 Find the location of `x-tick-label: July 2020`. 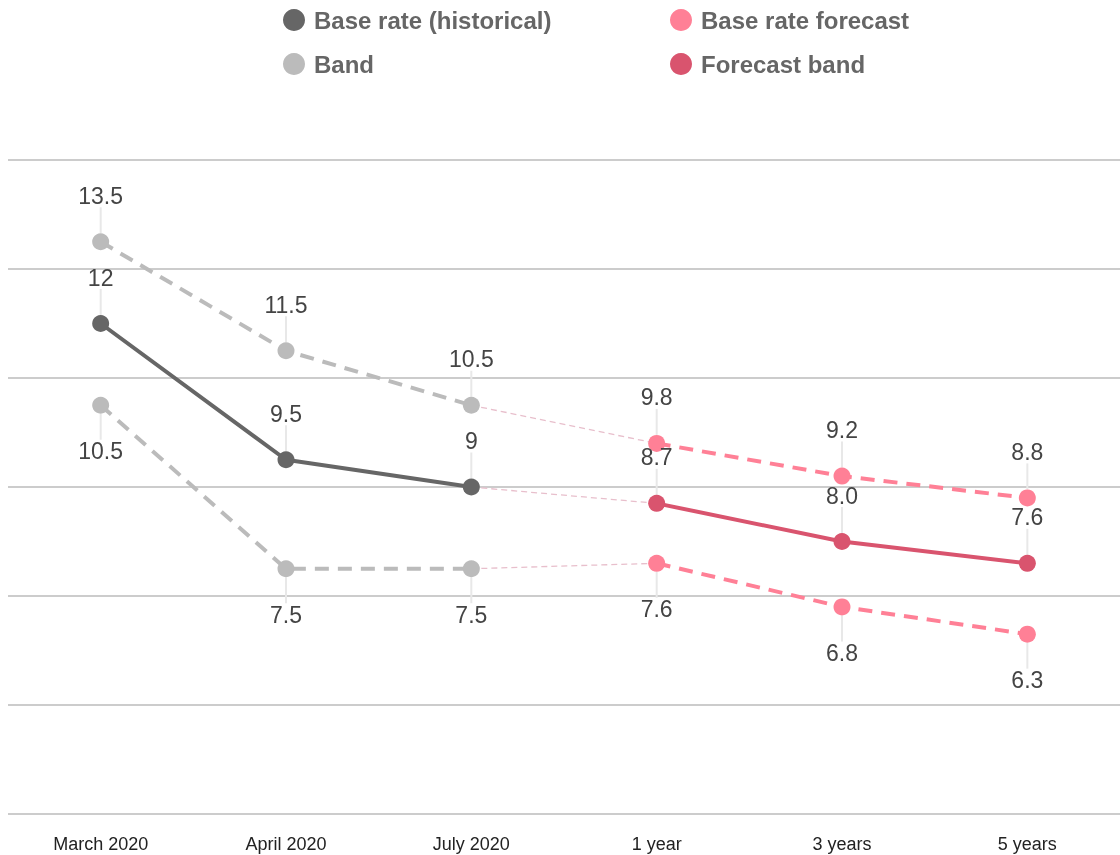

x-tick-label: July 2020 is located at coordinates (471, 844).